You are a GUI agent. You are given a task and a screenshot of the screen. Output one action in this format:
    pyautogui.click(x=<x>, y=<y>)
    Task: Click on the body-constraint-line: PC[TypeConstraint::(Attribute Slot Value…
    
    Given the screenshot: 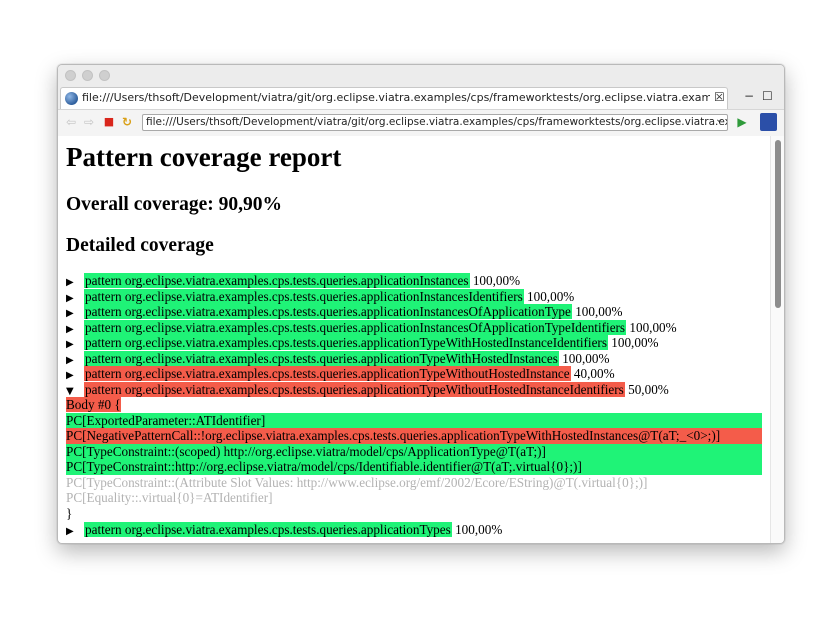 What is the action you would take?
    pyautogui.click(x=414, y=483)
    